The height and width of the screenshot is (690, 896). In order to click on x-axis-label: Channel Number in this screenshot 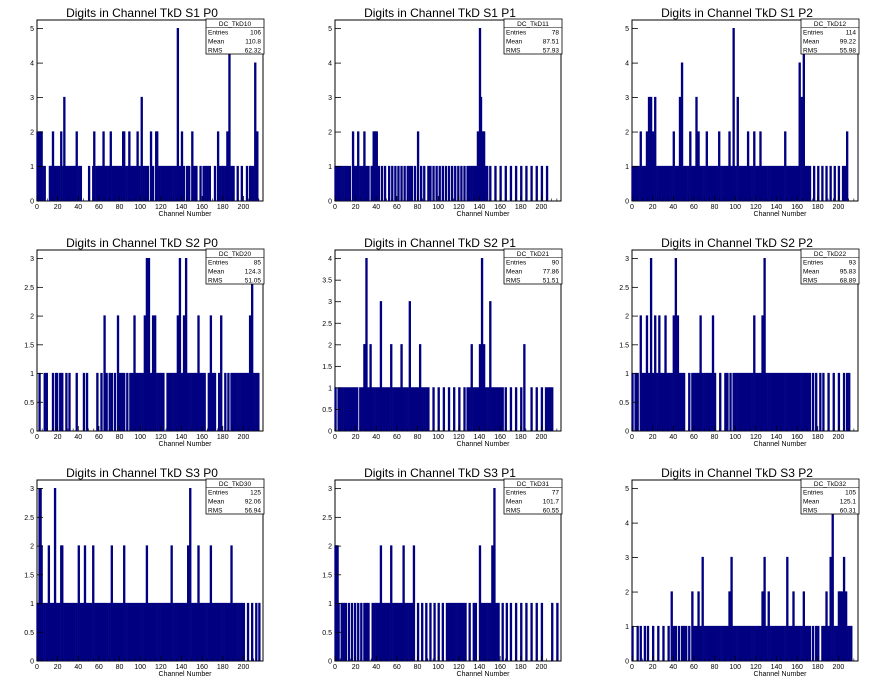, I will do `click(781, 214)`.